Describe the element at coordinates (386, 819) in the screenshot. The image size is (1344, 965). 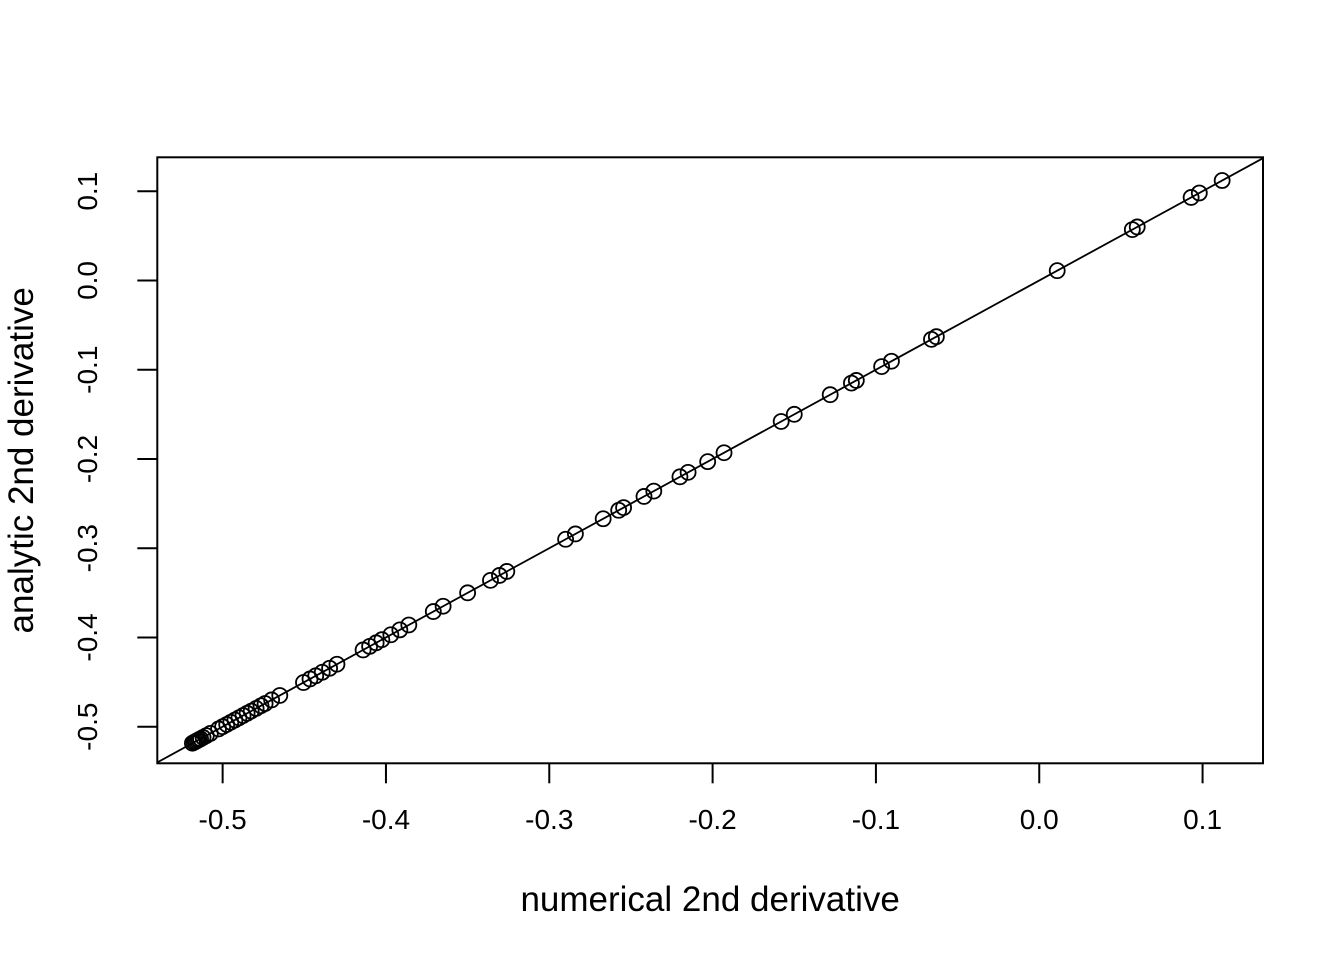
I see `x-tick-label: -0.4` at that location.